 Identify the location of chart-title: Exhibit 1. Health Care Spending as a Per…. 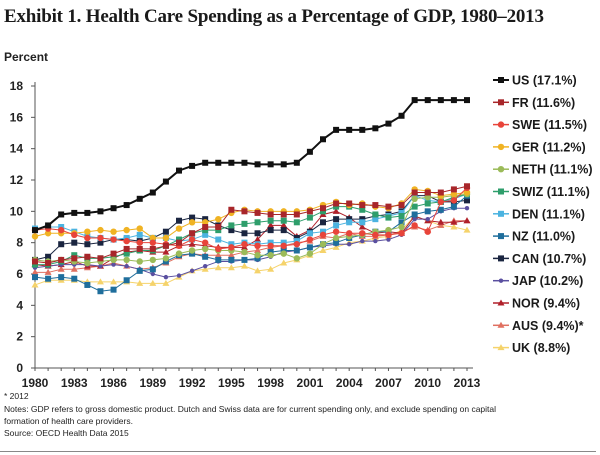
(274, 16).